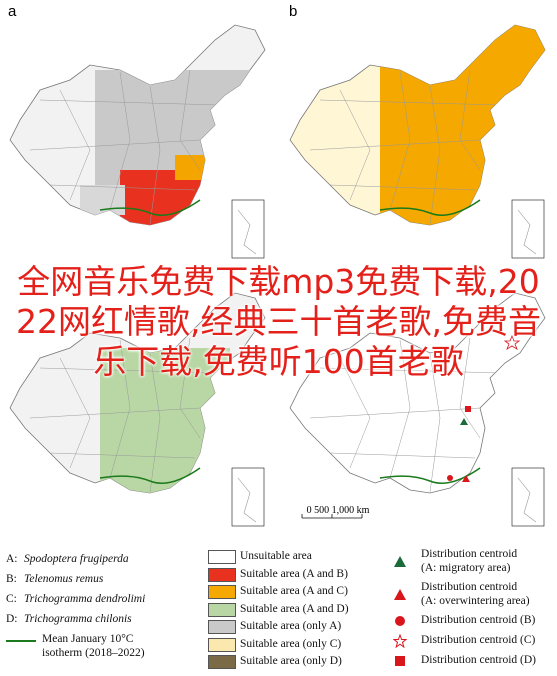 This screenshot has height=676, width=557. Describe the element at coordinates (12, 11) in the screenshot. I see `panel-label: a` at that location.